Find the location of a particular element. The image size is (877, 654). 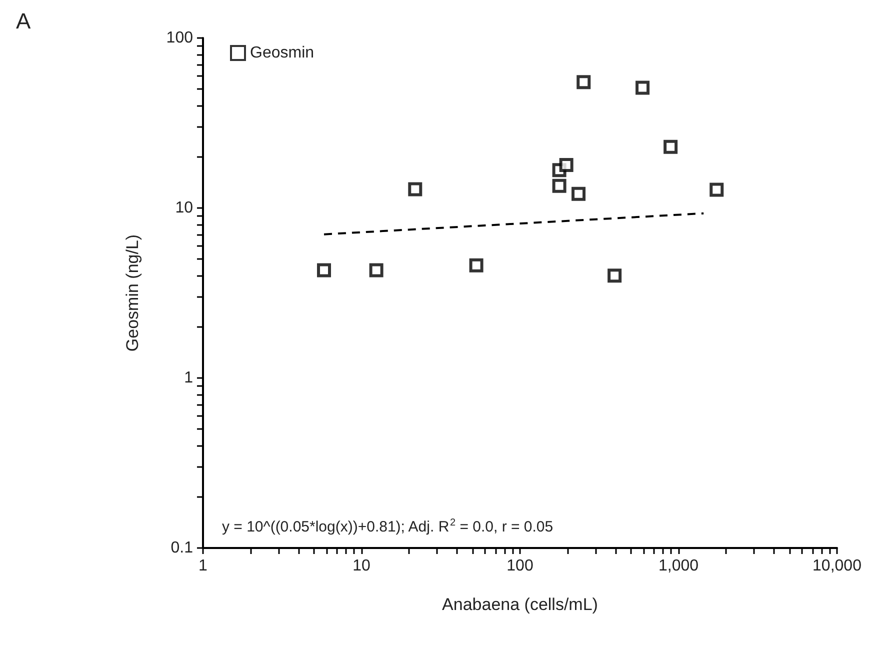

x-axis-title: Anabaena (cells/mL) is located at coordinates (520, 604).